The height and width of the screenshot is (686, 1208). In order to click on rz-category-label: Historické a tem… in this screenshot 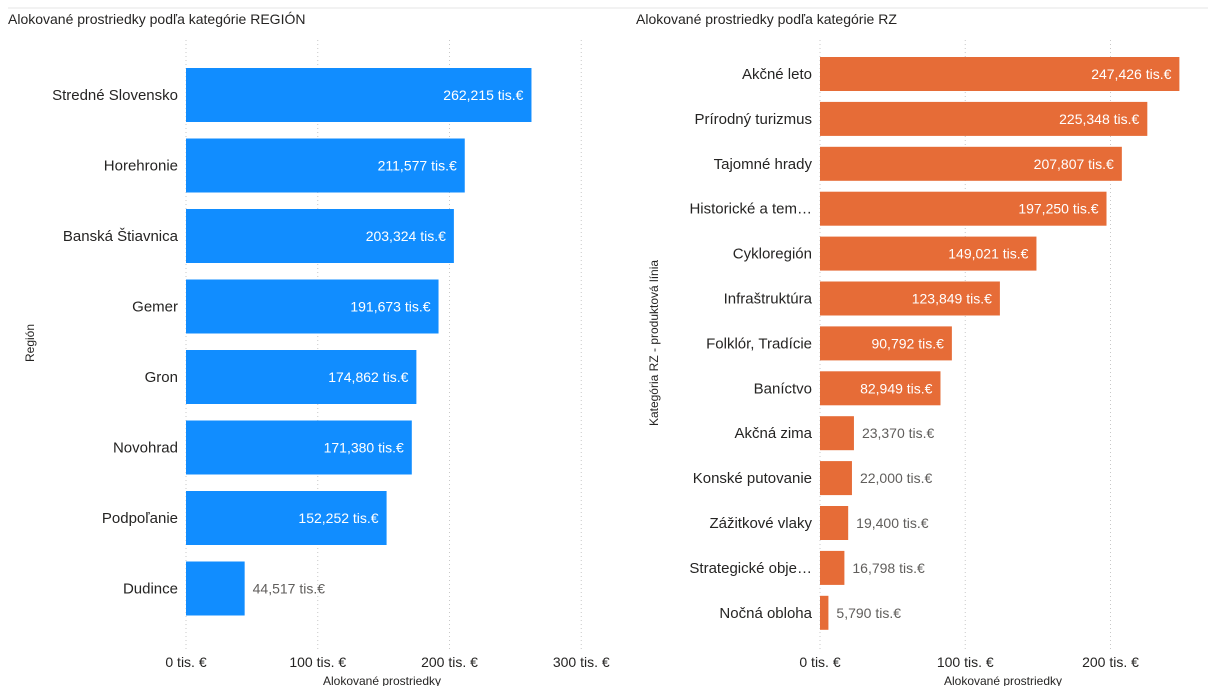, I will do `click(750, 209)`.